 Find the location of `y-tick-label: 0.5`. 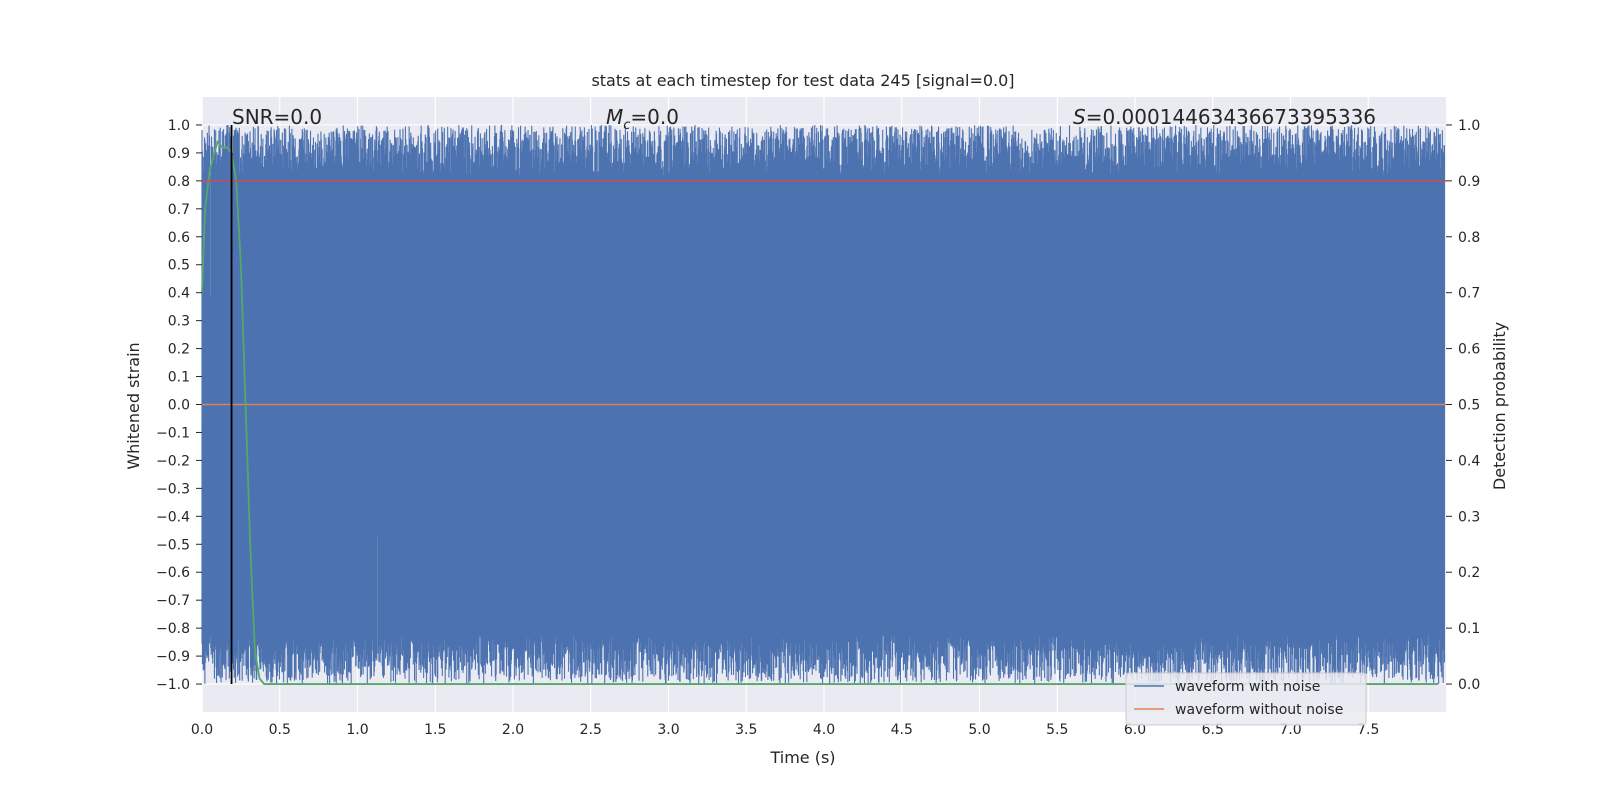

y-tick-label: 0.5 is located at coordinates (179, 266).